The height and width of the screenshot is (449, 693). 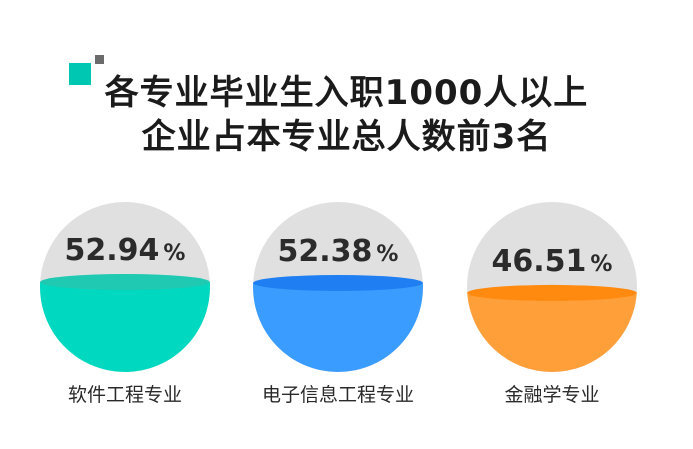 What do you see at coordinates (338, 282) in the screenshot?
I see `liquid-surface-electronic-information-engineering` at bounding box center [338, 282].